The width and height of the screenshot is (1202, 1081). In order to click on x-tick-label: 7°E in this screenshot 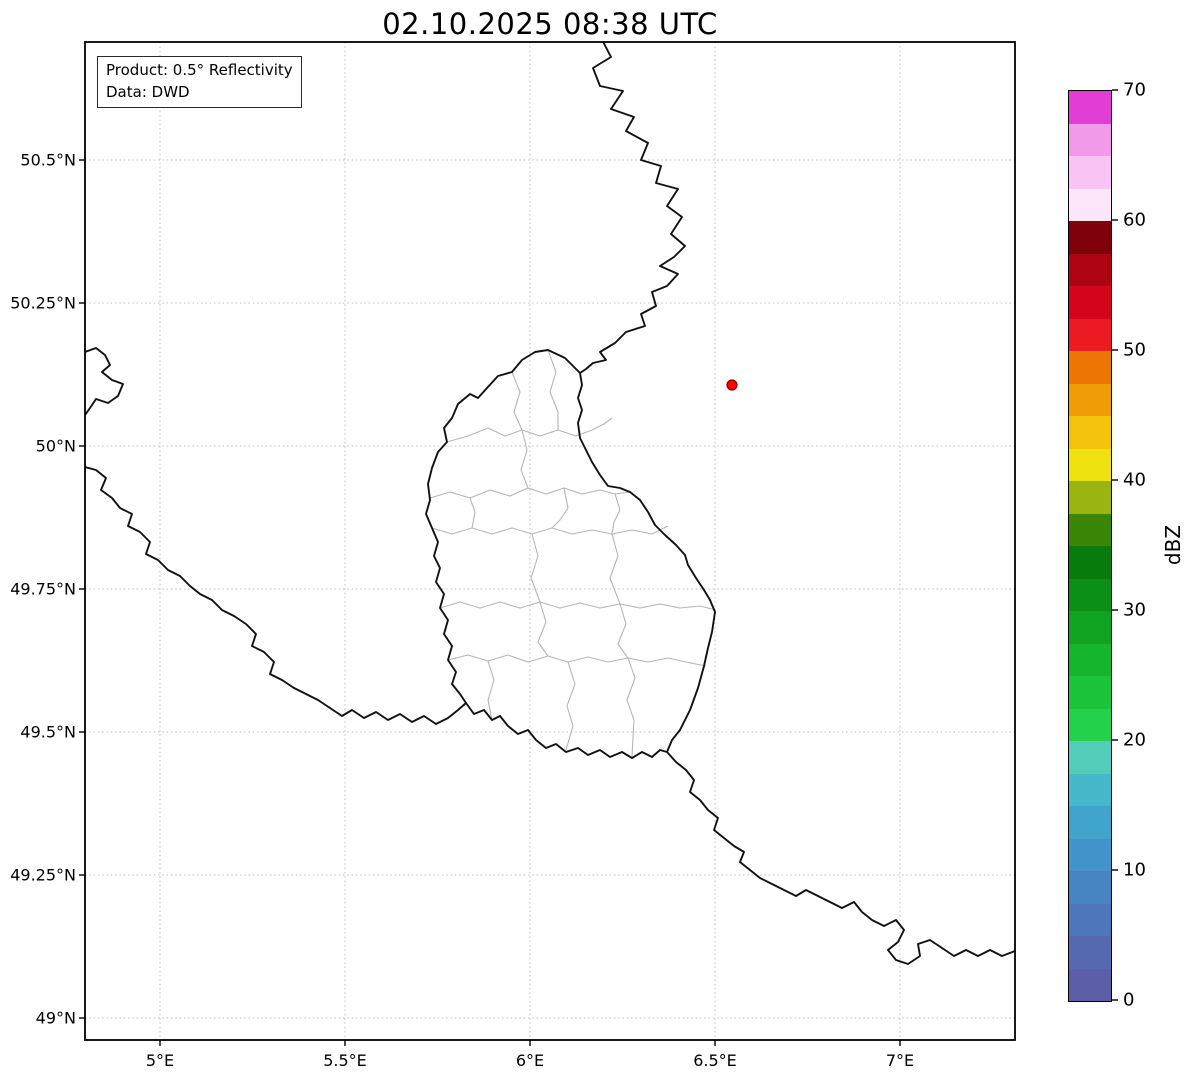, I will do `click(900, 1060)`.